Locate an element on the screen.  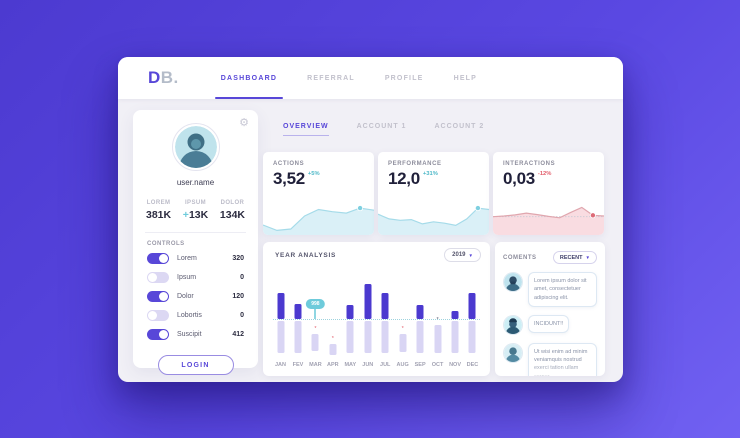
comments-header: COMENTS RECENT ▼ is located at coordinates (550, 257).